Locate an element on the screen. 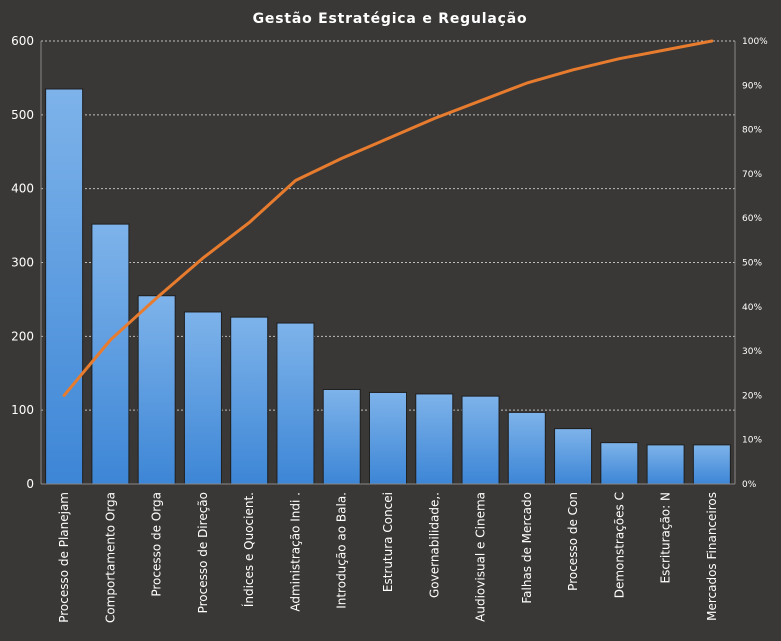 The height and width of the screenshot is (641, 781). category-label: Administração Indi . is located at coordinates (296, 552).